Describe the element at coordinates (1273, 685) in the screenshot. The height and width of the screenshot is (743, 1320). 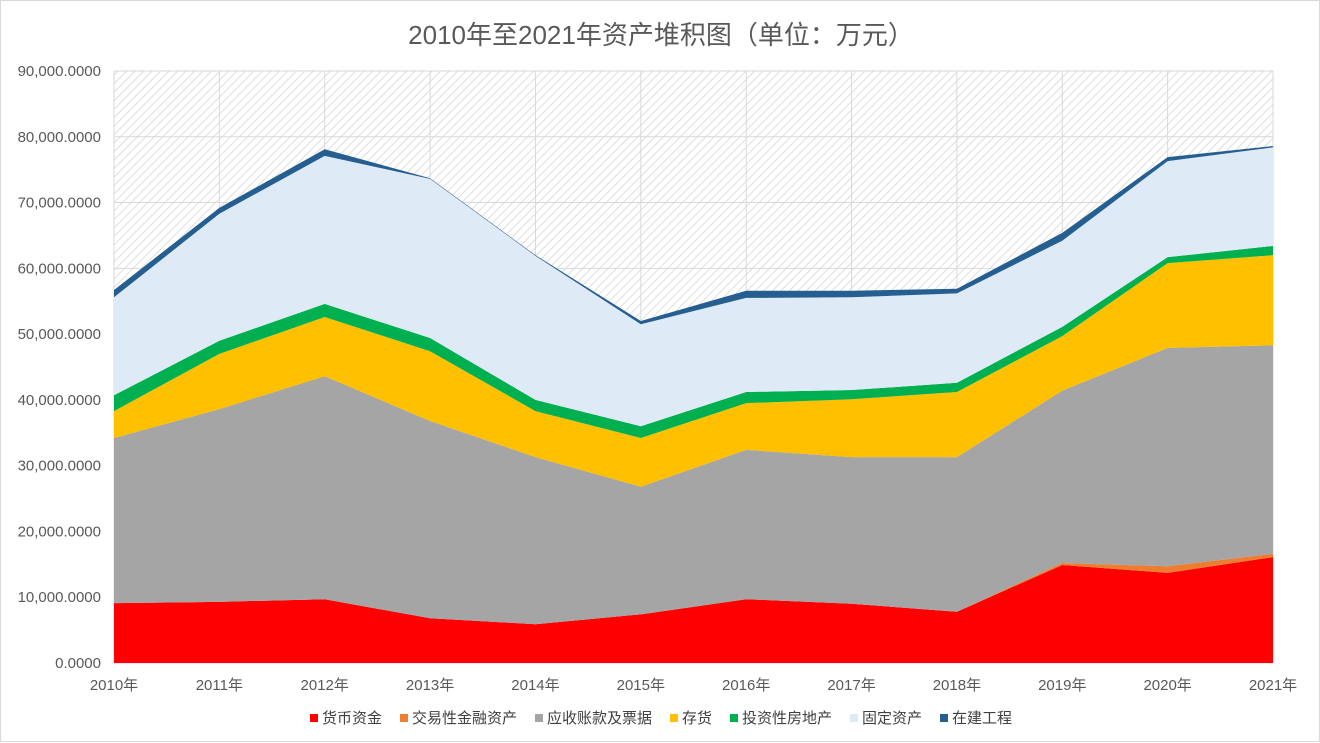
I see `x-tick-label: 2021年` at that location.